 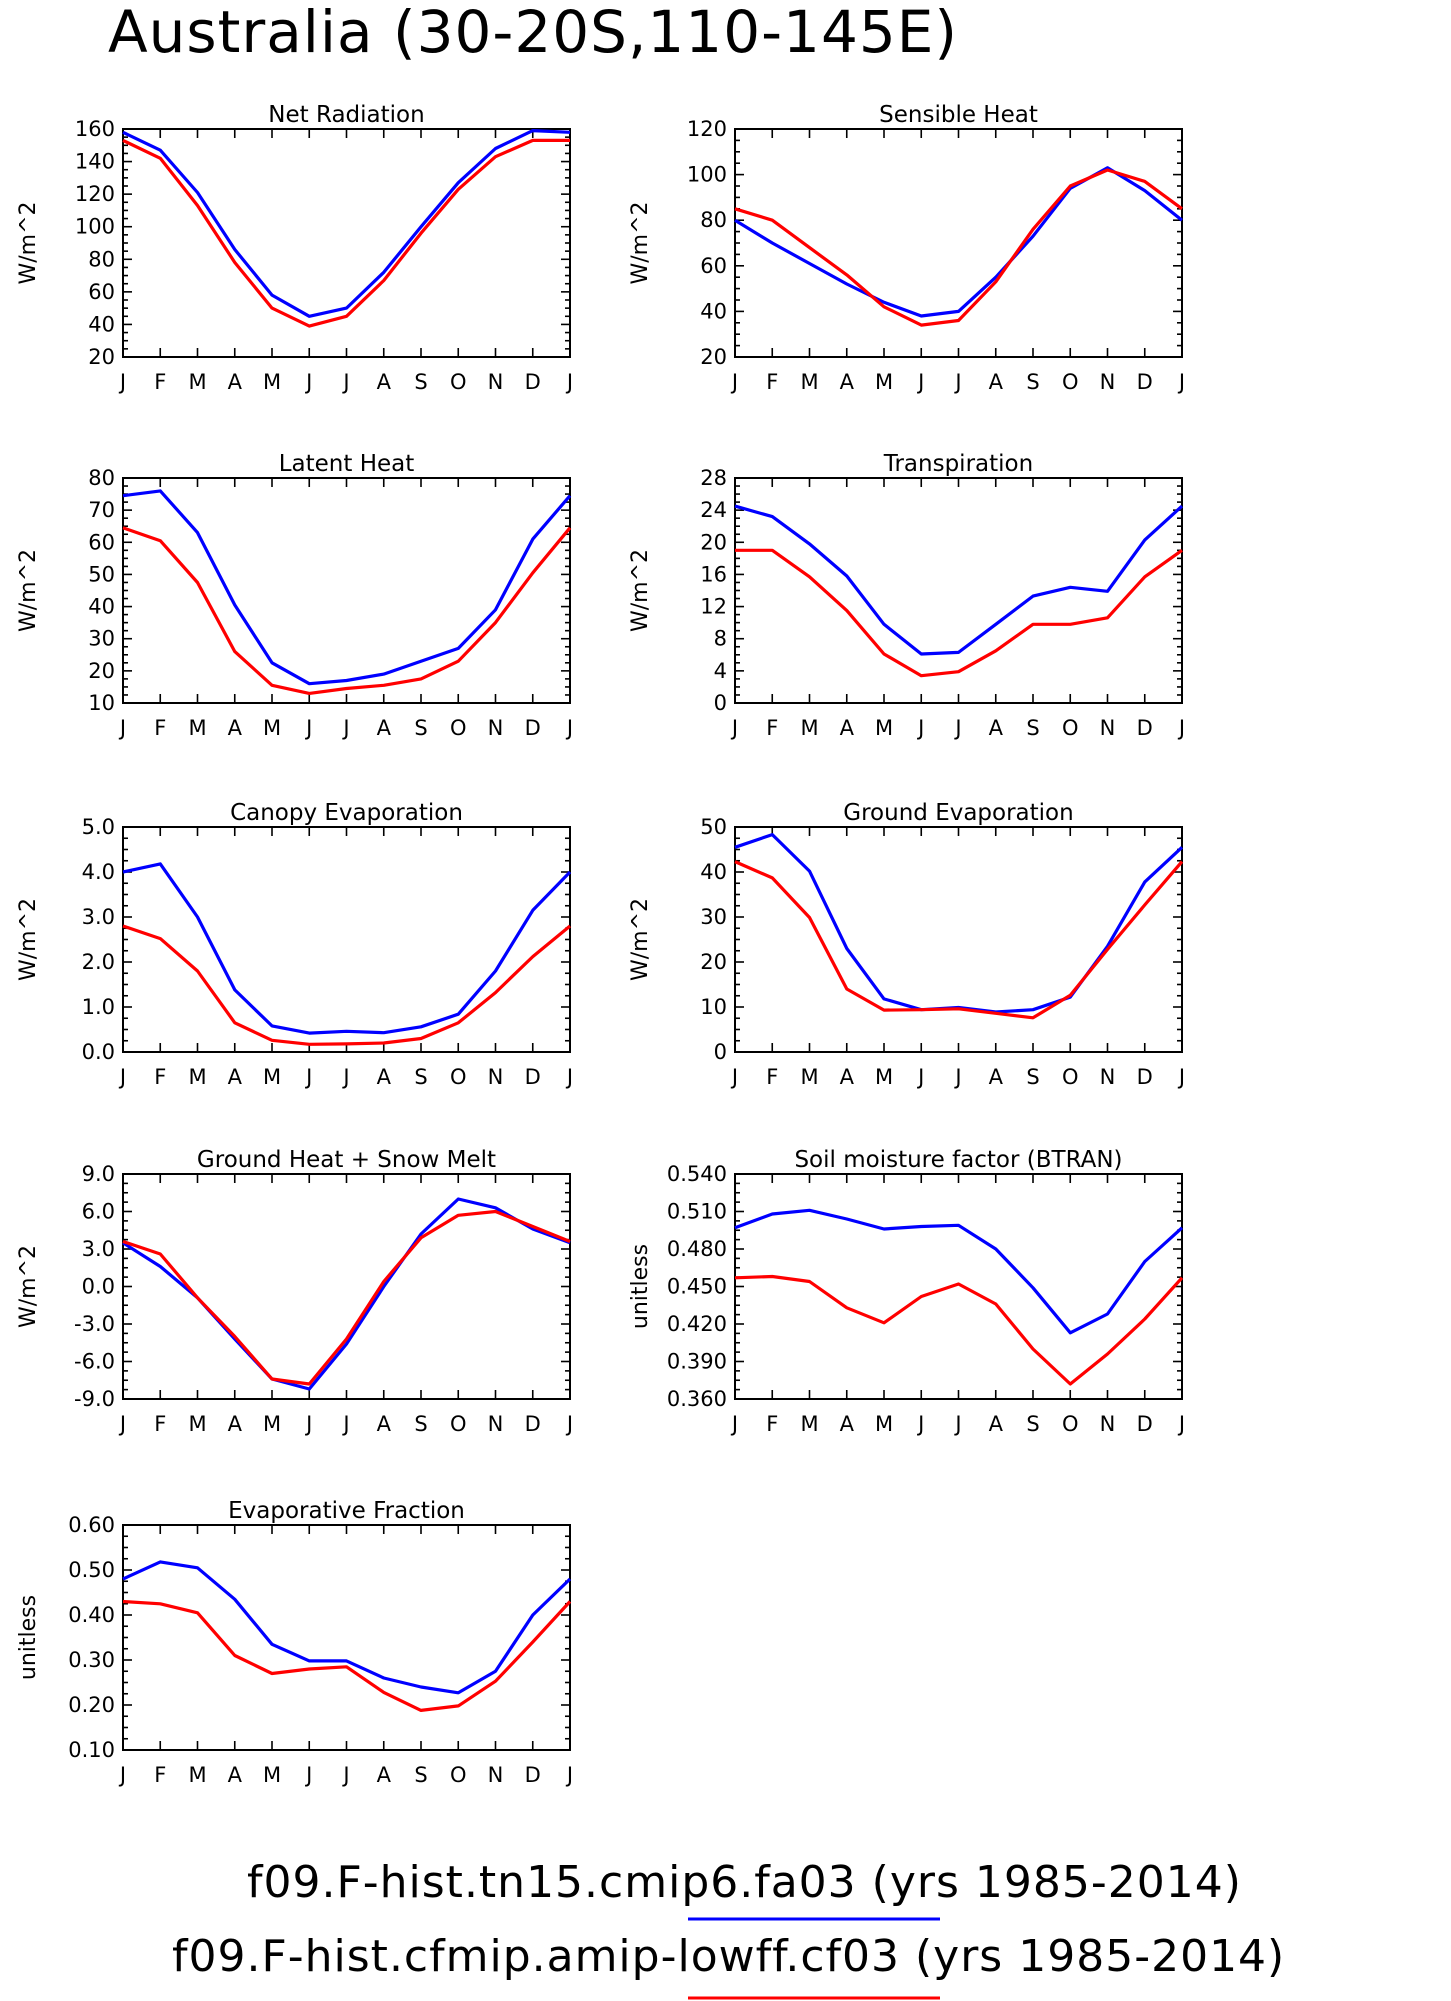 What do you see at coordinates (98, 1174) in the screenshot?
I see `y-tick-label: 9.0` at bounding box center [98, 1174].